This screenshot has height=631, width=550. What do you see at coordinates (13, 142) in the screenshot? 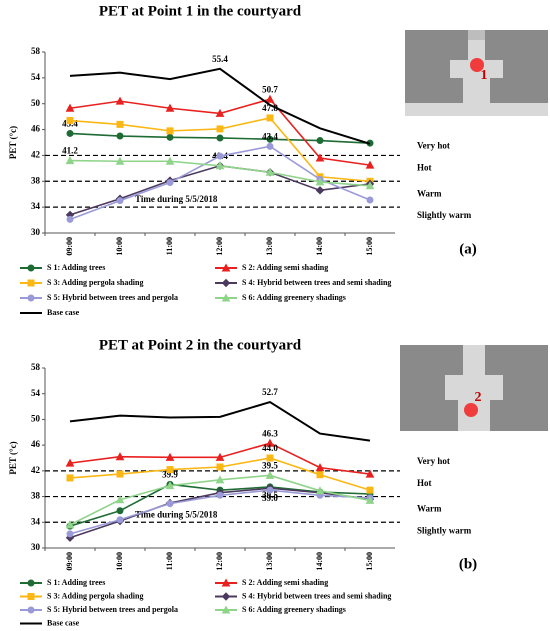
I see `y-axis-label: PET (°c)` at bounding box center [13, 142].